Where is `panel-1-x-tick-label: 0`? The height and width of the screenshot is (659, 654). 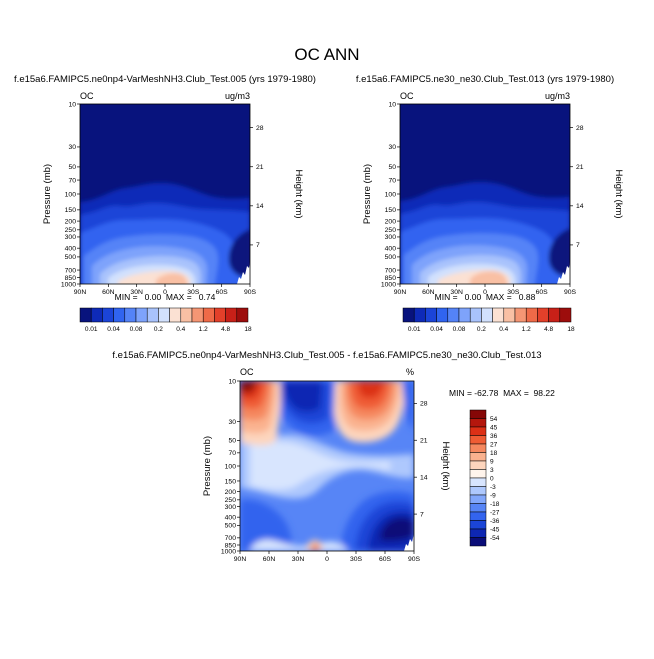
panel-1-x-tick-label: 0 is located at coordinates (165, 292).